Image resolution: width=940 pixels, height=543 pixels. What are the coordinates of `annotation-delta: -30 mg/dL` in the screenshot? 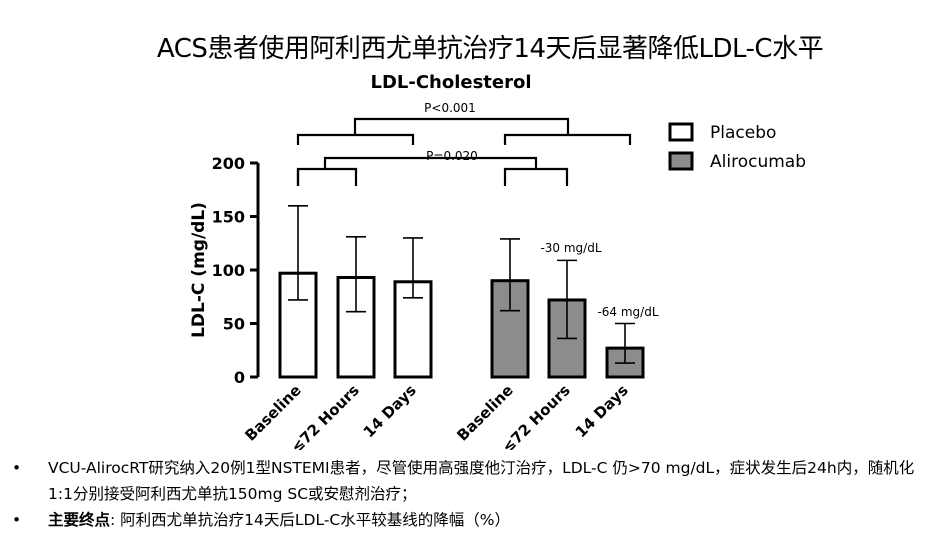 It's located at (570, 248).